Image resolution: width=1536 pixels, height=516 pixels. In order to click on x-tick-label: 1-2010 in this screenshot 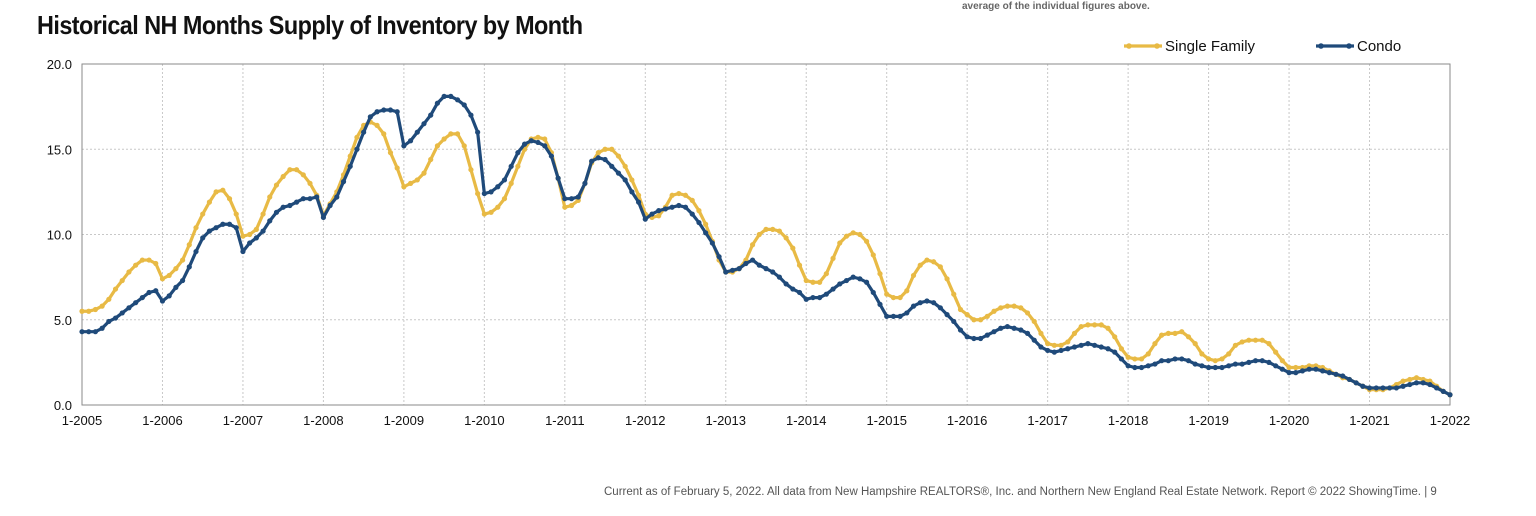, I will do `click(484, 420)`.